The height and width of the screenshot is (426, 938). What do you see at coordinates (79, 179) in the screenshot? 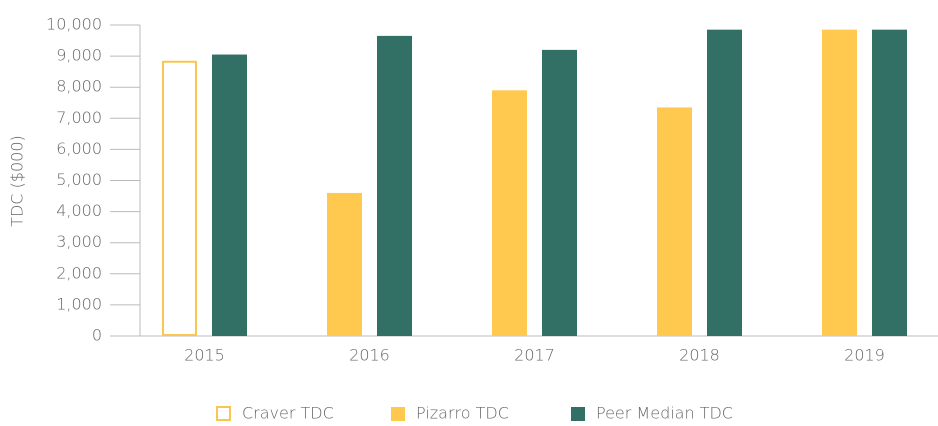
I see `y-tick-label: 5,000` at bounding box center [79, 179].